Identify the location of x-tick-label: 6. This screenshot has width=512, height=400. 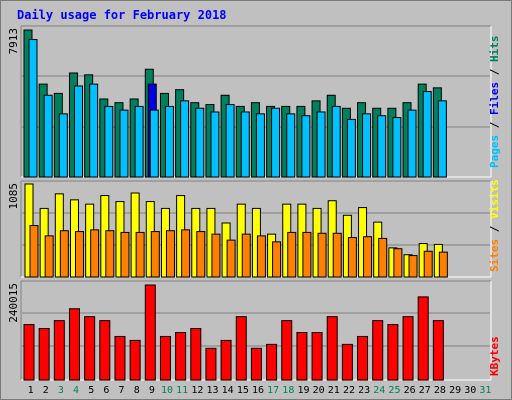
(106, 390).